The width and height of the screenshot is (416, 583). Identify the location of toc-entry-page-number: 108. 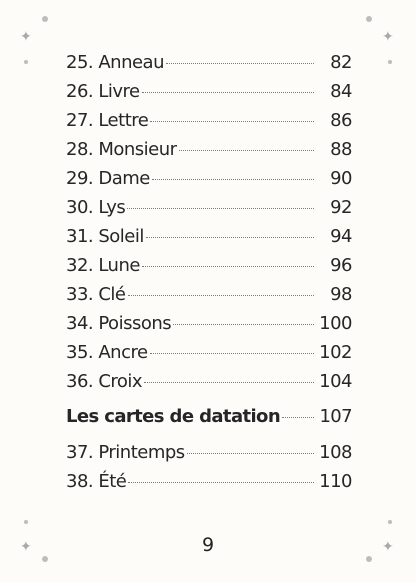
(335, 452).